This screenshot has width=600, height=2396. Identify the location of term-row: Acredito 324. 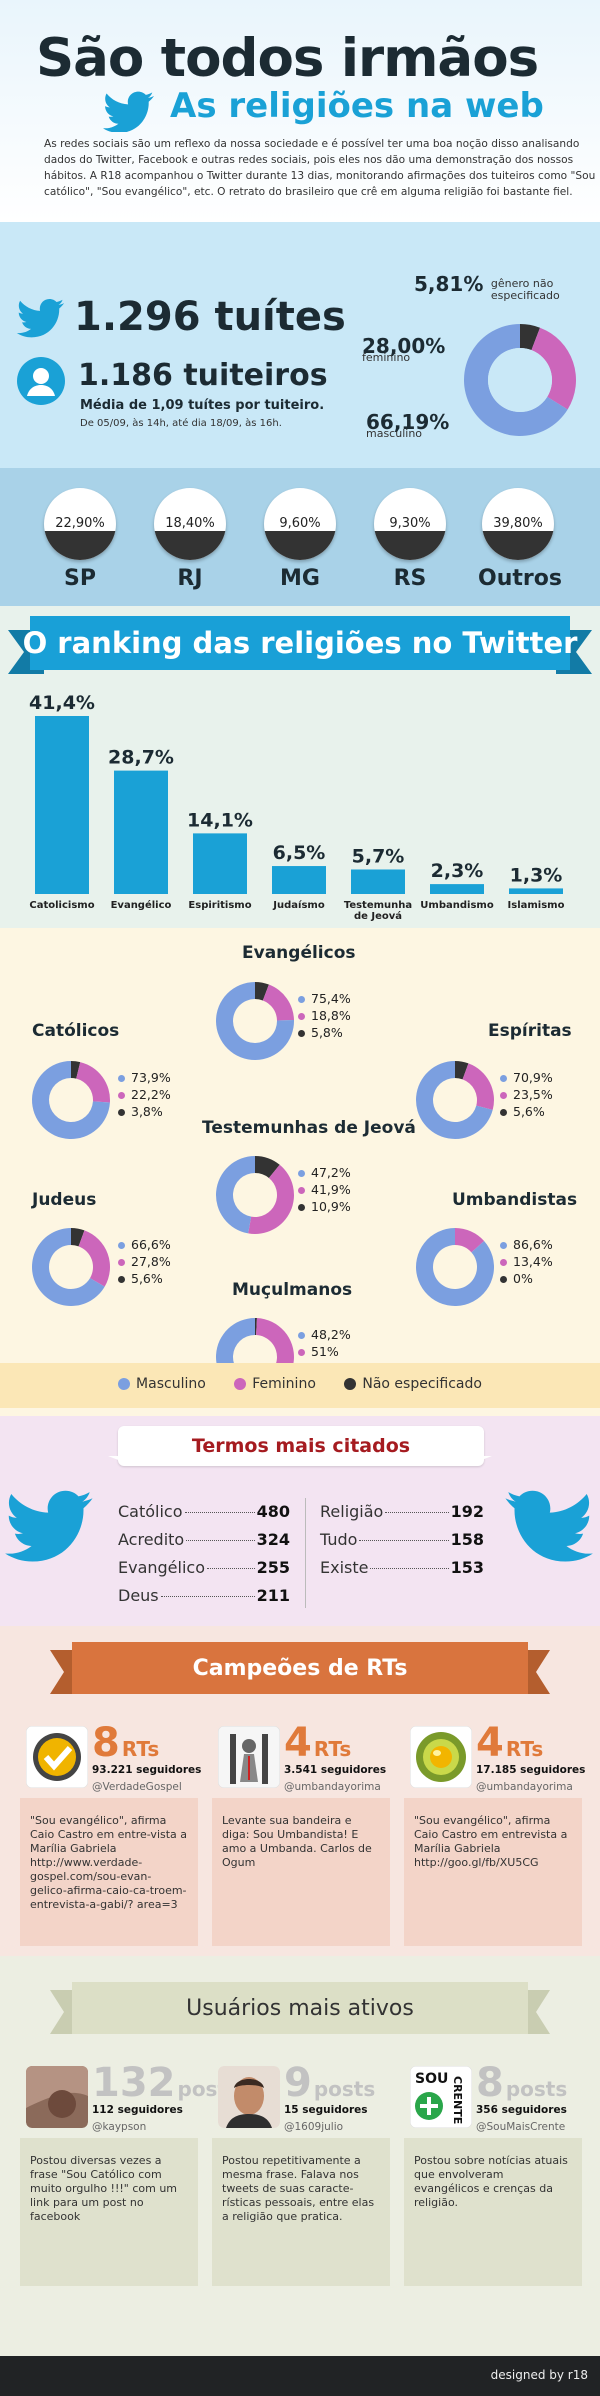
(204, 1540).